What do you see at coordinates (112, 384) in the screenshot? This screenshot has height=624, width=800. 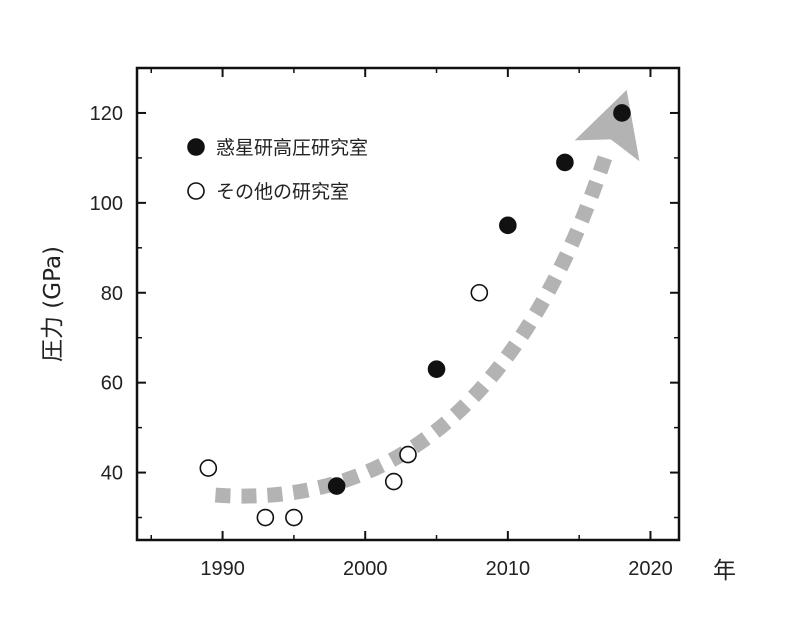 I see `y-tick-label-60: 60` at bounding box center [112, 384].